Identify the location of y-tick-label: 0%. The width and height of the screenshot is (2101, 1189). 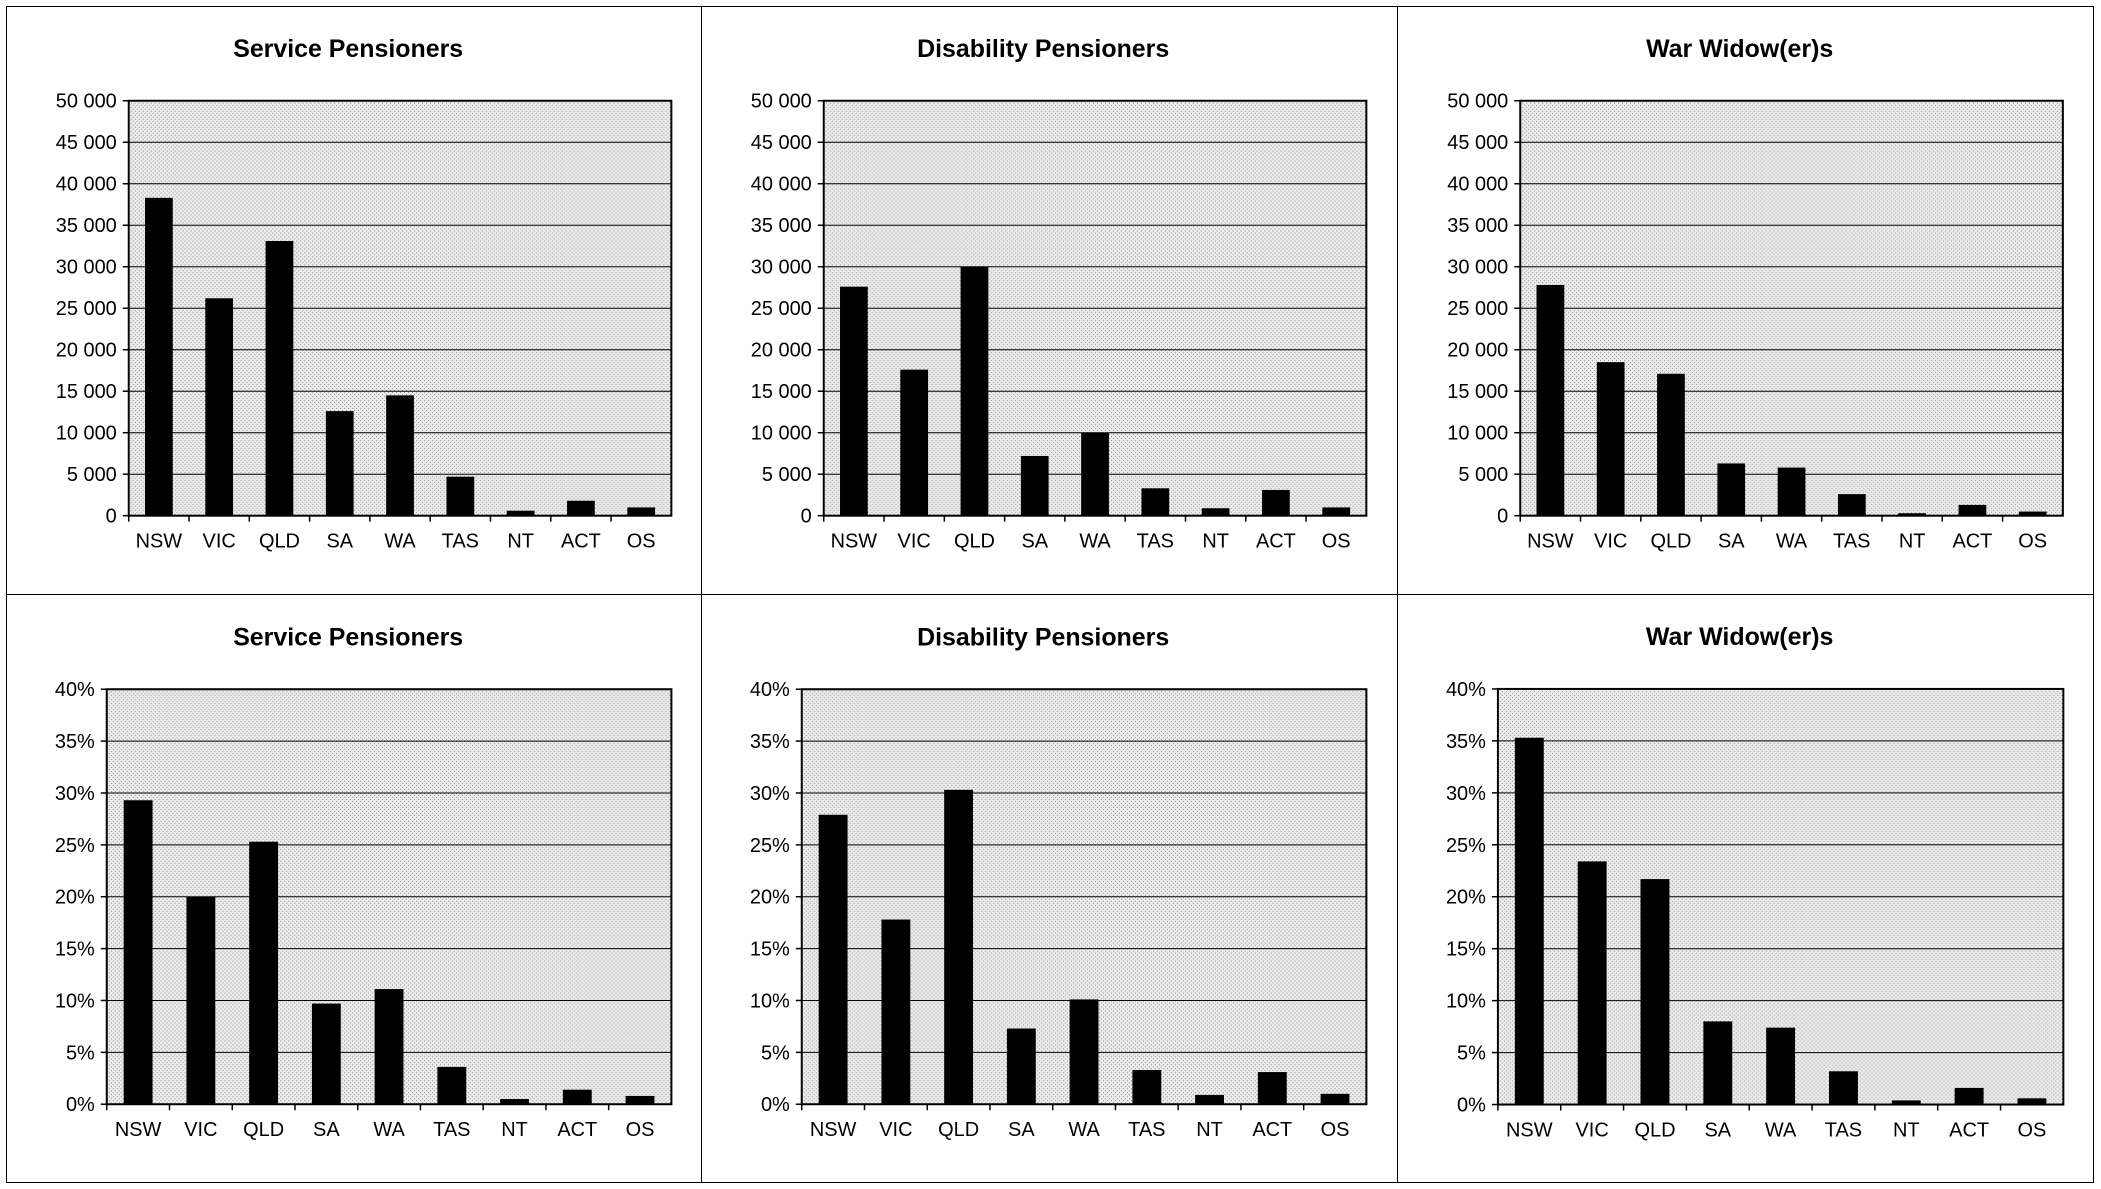
(1471, 1105).